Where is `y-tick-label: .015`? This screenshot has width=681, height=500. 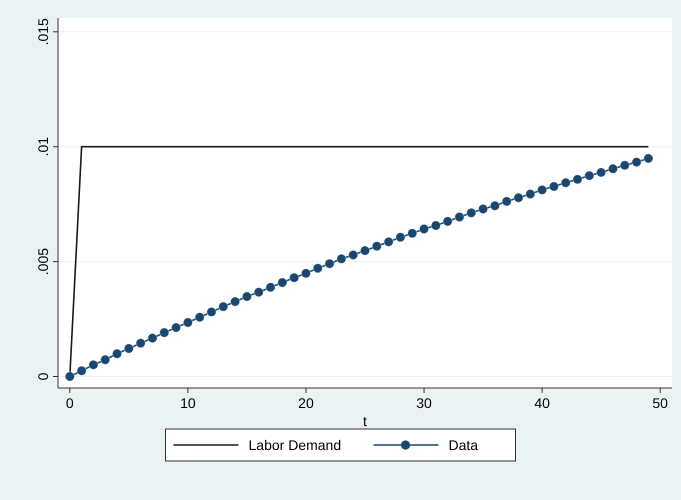
y-tick-label: .015 is located at coordinates (43, 32).